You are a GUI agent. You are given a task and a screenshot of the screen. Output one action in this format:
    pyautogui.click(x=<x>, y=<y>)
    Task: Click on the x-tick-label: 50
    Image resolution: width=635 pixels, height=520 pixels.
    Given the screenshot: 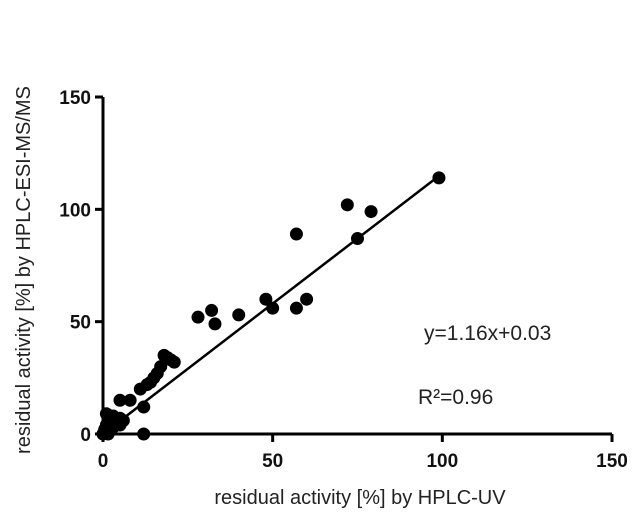 What is the action you would take?
    pyautogui.click(x=272, y=461)
    